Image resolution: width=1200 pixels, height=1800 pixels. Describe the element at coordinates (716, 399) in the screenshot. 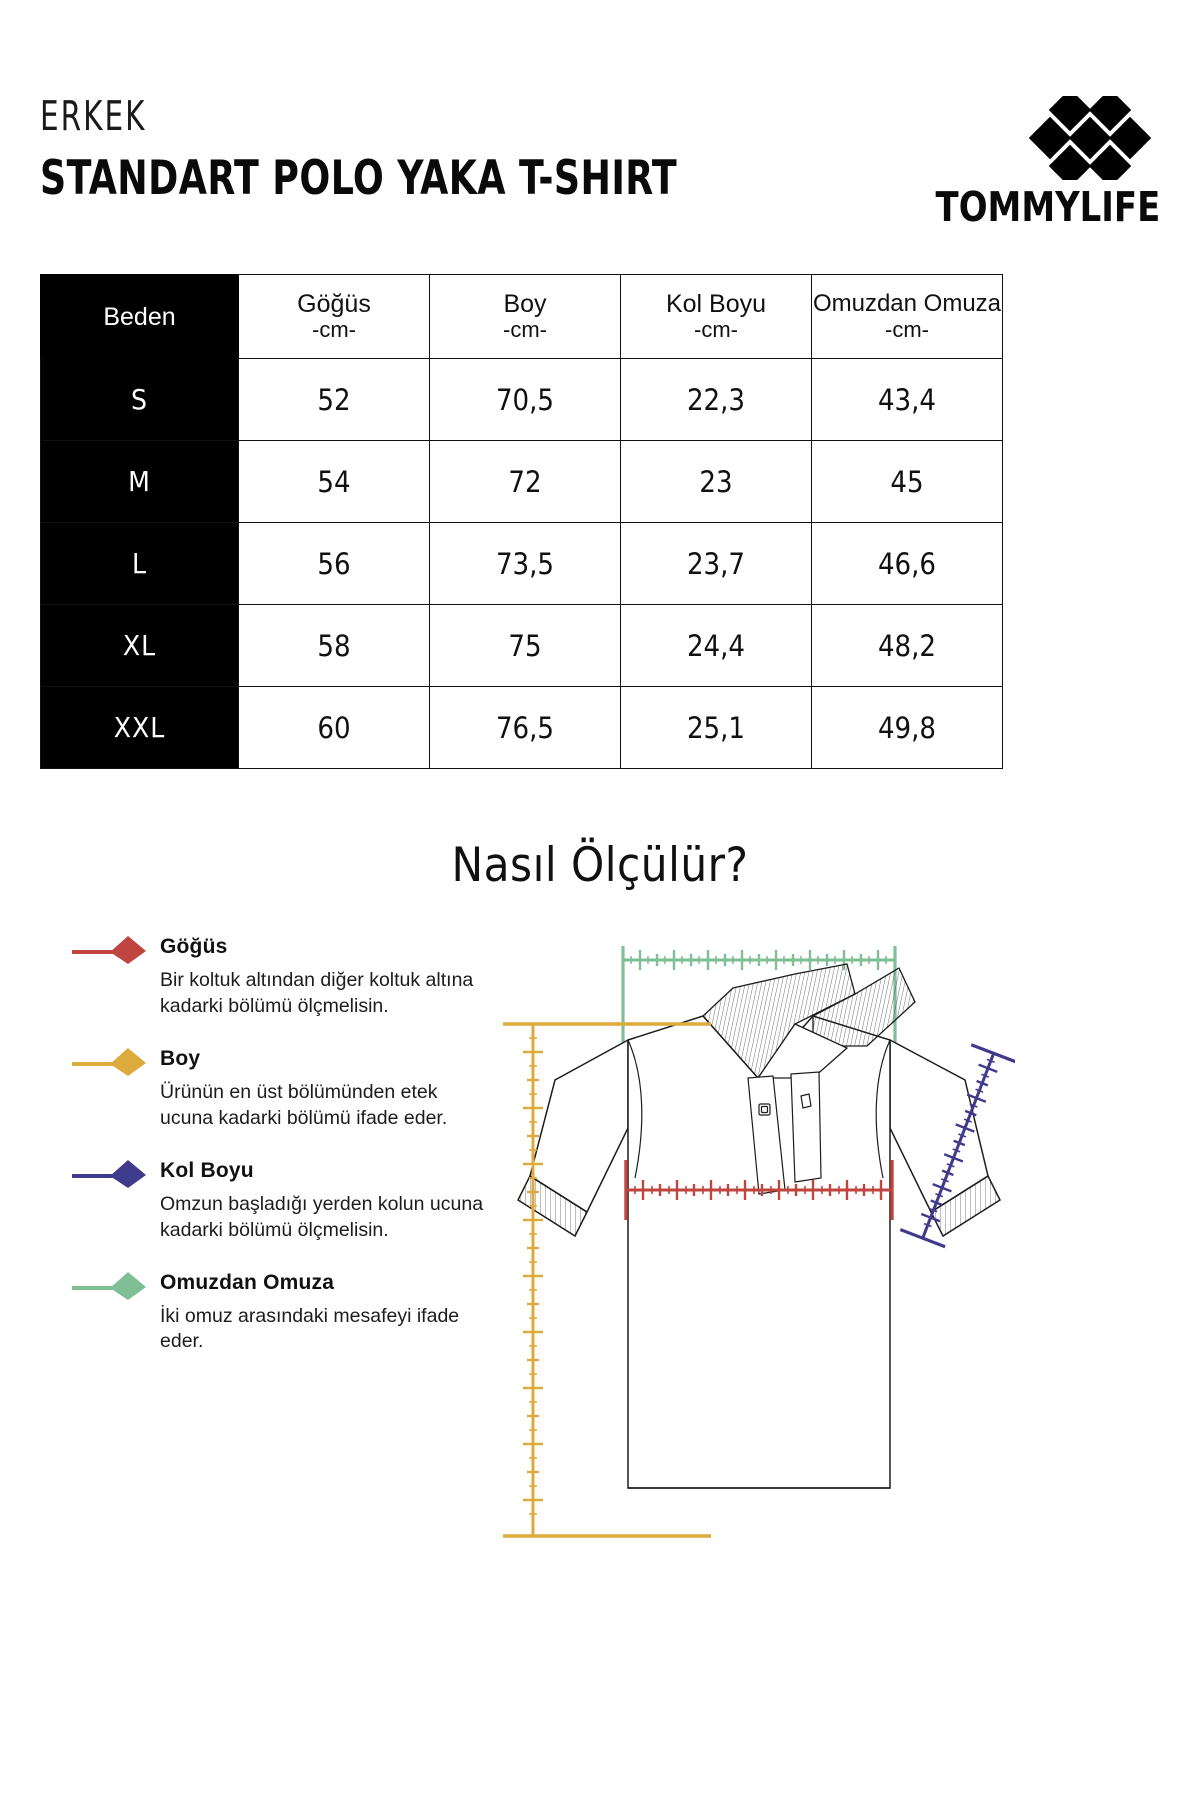

I see `cell-s-kol: 22,3` at that location.